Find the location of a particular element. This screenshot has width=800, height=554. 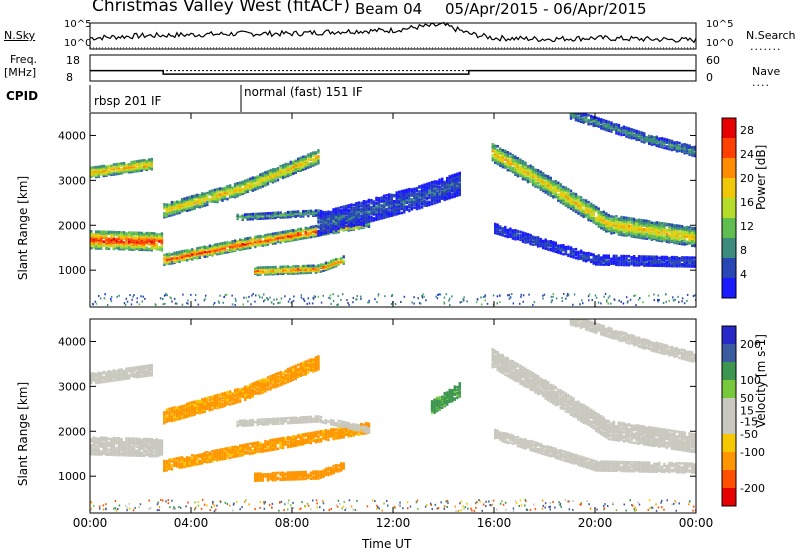

freq-line is located at coordinates (393, 72).